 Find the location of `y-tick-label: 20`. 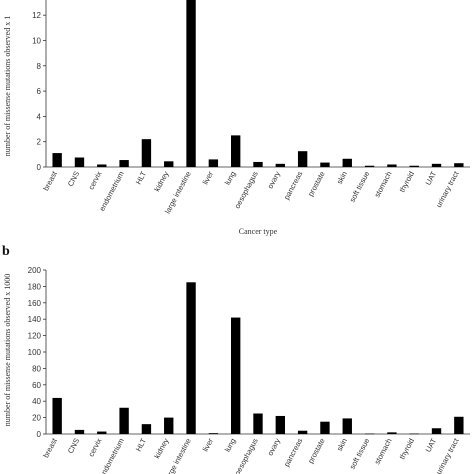

y-tick-label: 20 is located at coordinates (36, 418).